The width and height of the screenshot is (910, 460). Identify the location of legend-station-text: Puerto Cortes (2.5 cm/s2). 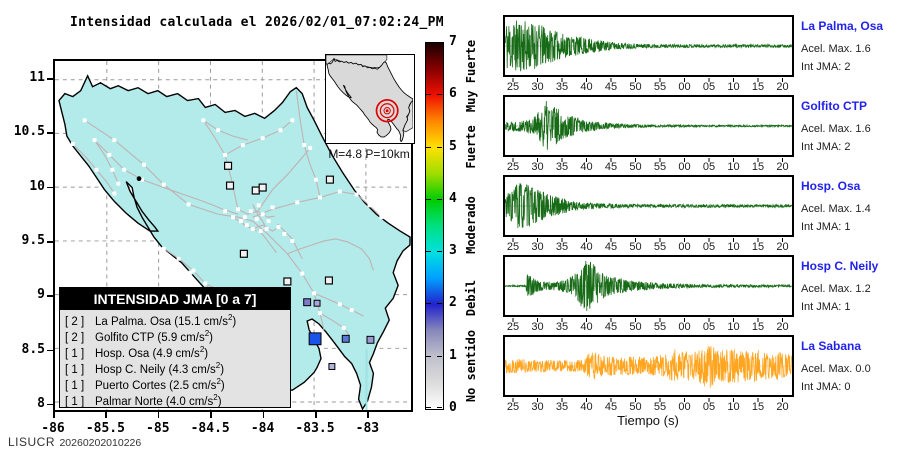
(160, 384).